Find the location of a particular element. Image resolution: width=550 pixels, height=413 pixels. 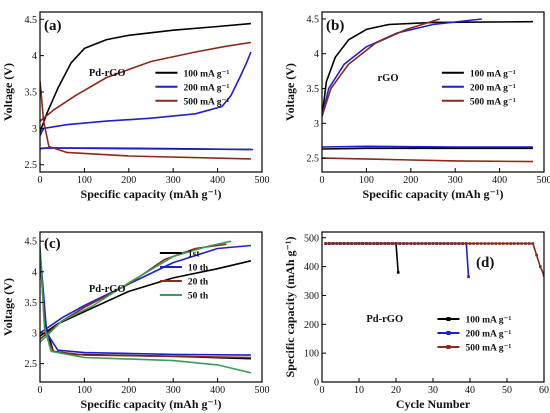

x-tick-label: 200 is located at coordinates (128, 180).